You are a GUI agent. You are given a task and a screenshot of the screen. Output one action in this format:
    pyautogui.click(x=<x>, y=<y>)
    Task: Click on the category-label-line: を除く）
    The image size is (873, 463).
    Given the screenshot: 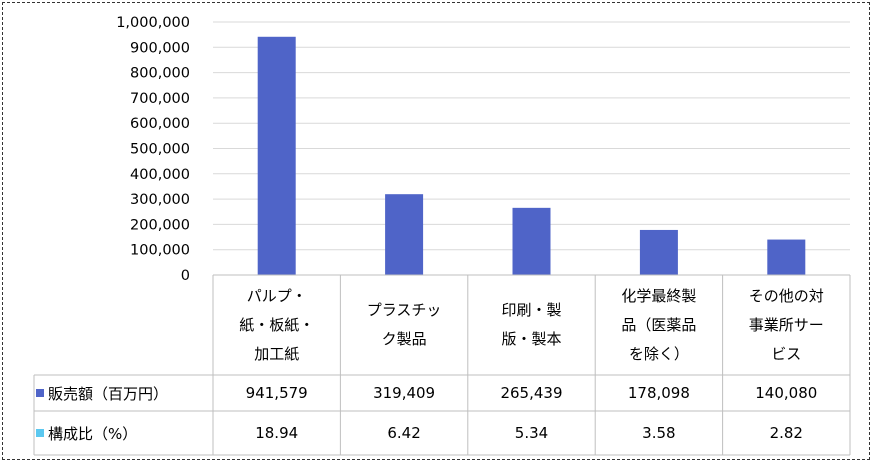 What is the action you would take?
    pyautogui.click(x=658, y=353)
    